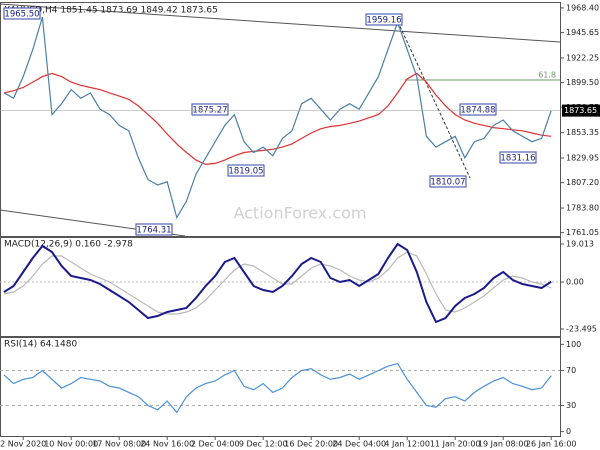 The width and height of the screenshot is (600, 450). Describe the element at coordinates (573, 344) in the screenshot. I see `y-tick-label: 100` at that location.